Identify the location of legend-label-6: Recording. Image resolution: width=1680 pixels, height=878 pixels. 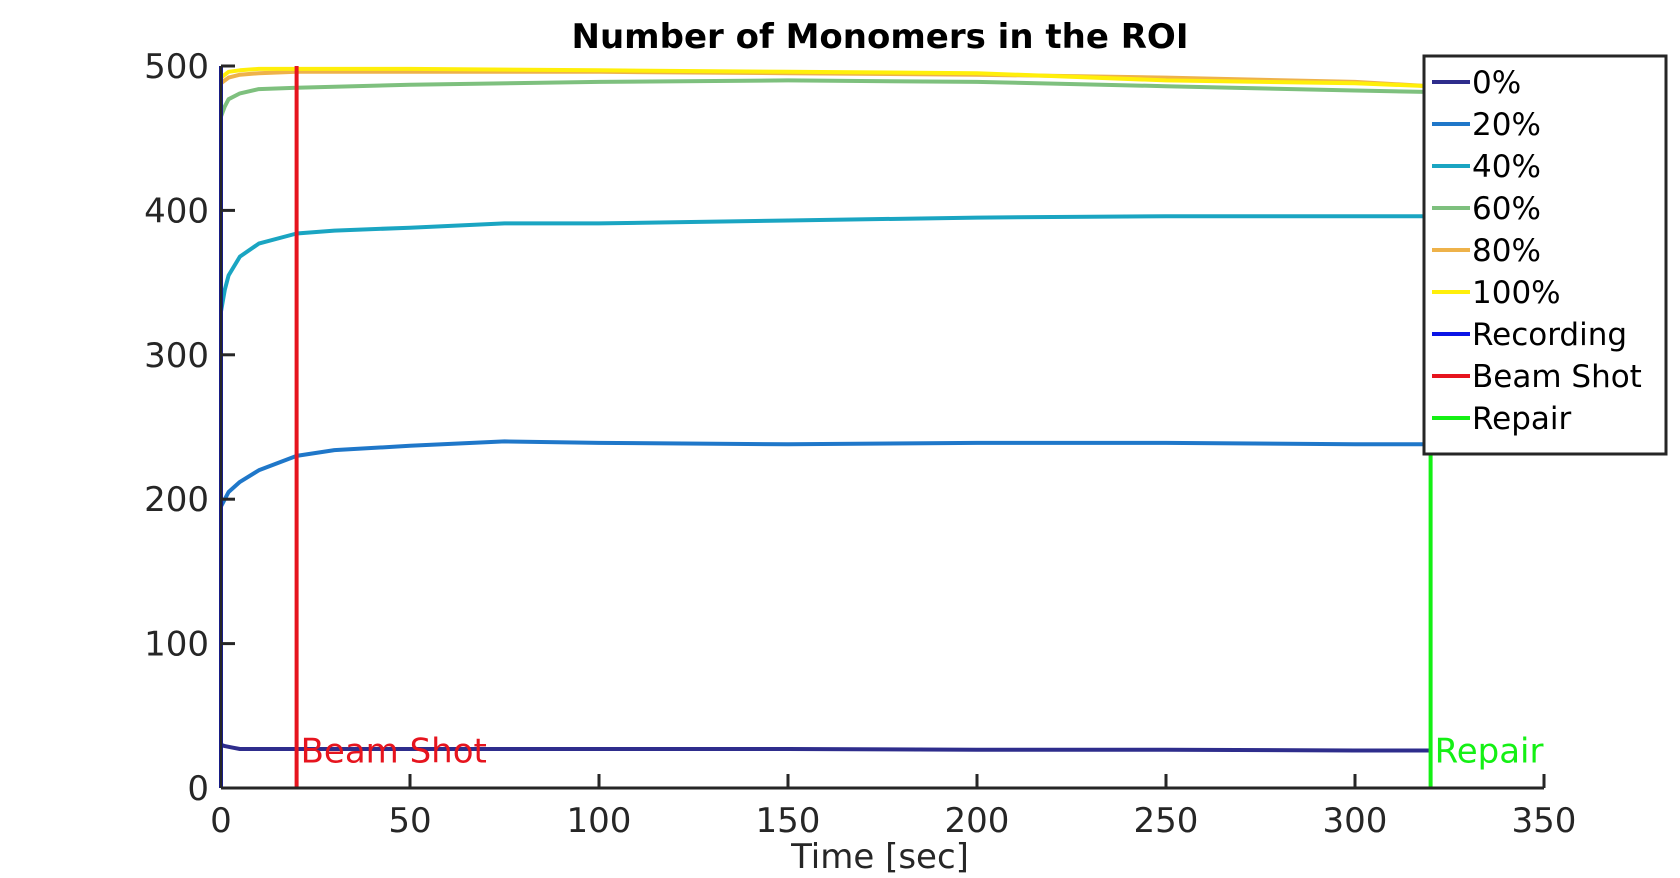
(1549, 335).